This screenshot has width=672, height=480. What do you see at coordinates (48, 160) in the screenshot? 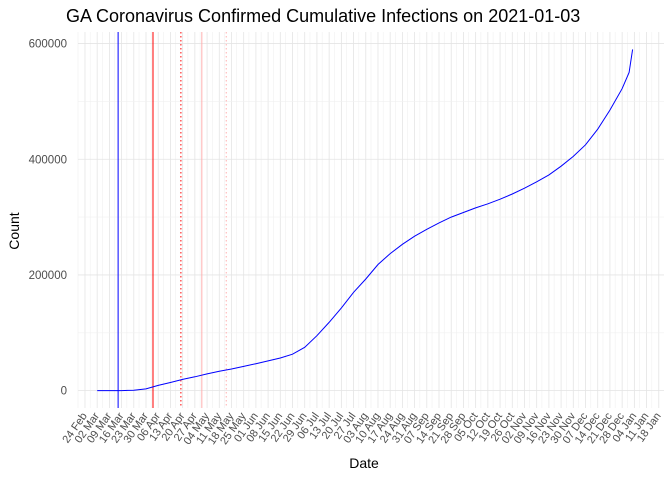
I see `y-tick-label: 400000` at bounding box center [48, 160].